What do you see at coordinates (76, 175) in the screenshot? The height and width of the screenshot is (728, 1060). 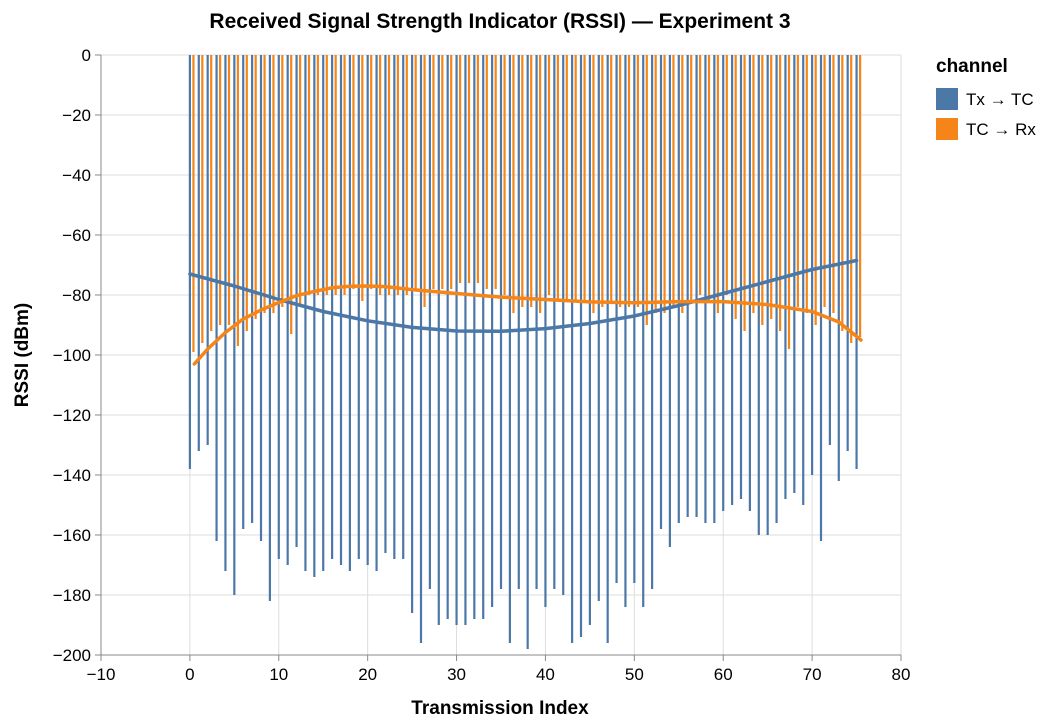 I see `y-tick-label: −40` at bounding box center [76, 175].